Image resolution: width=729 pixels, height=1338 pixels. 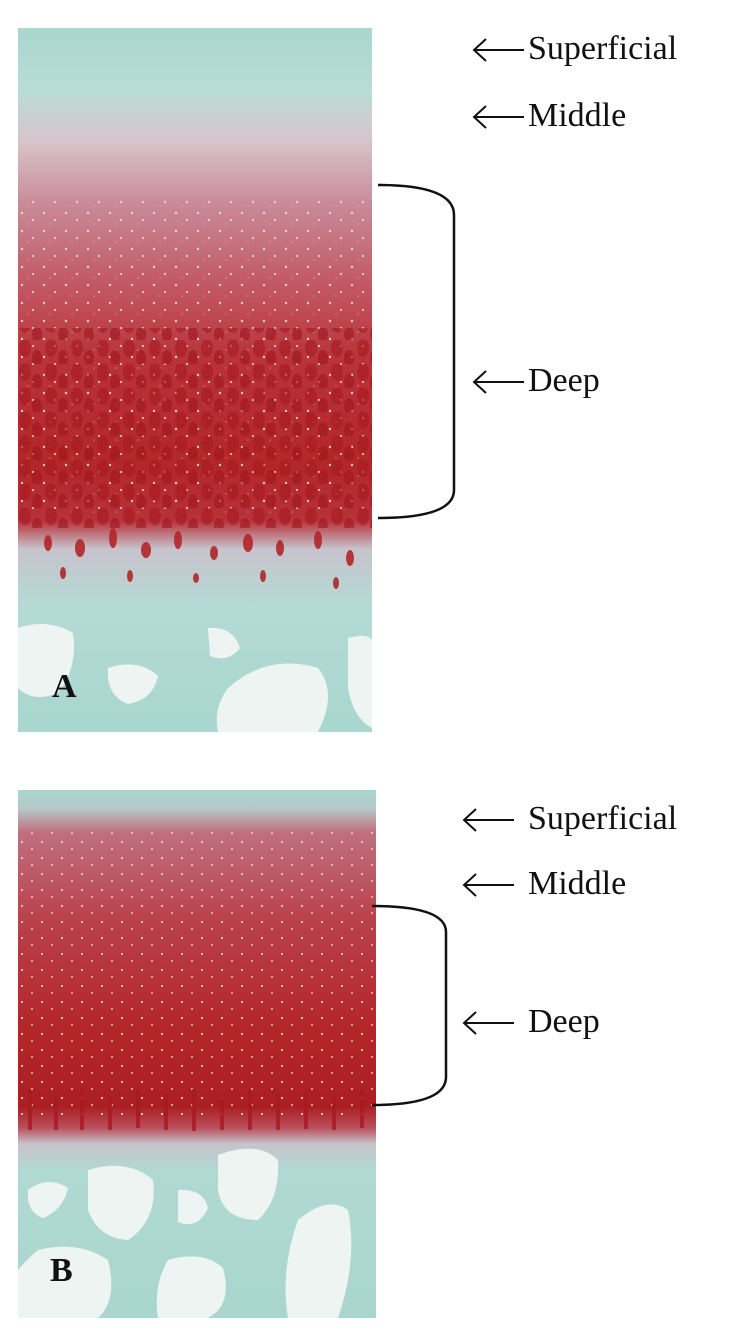 What do you see at coordinates (577, 883) in the screenshot?
I see `panel-b-middle-label: Middle` at bounding box center [577, 883].